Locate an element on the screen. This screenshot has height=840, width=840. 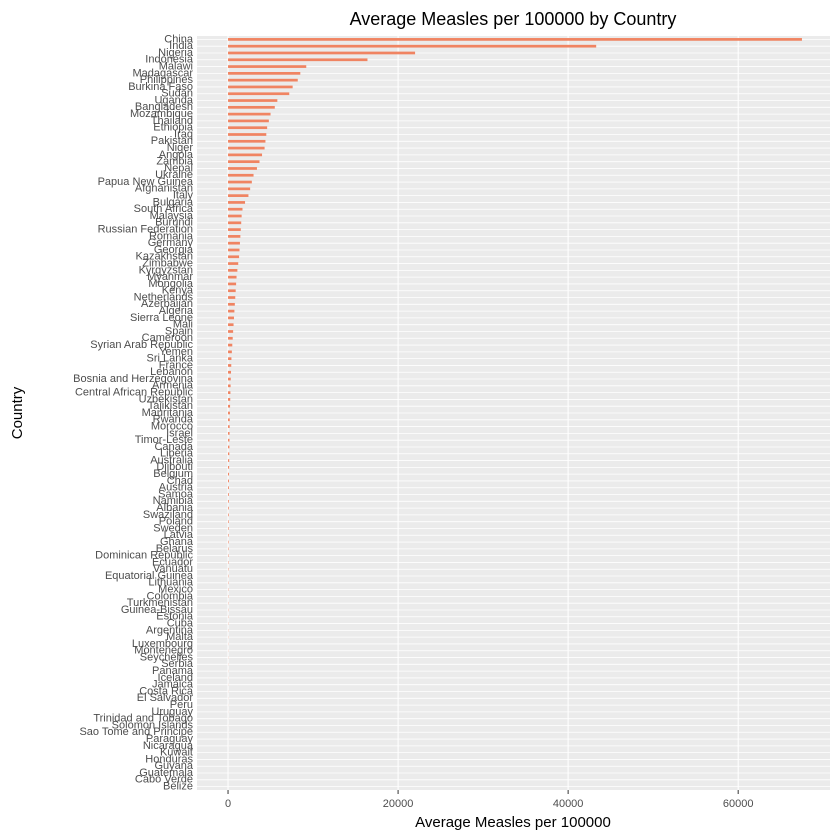
y-tick-label: Vanuatu is located at coordinates (173, 569).